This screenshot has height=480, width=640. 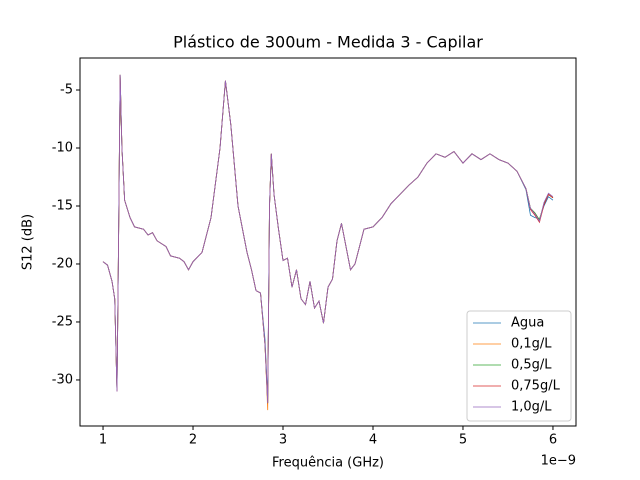 What do you see at coordinates (463, 440) in the screenshot?
I see `x-tick-label: 5` at bounding box center [463, 440].